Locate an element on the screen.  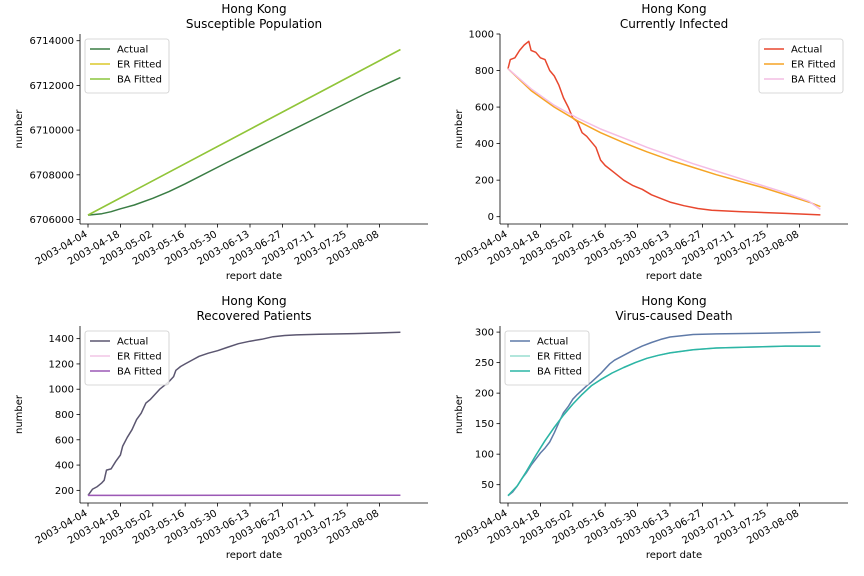
y-tick-label: 100 is located at coordinates (484, 455).